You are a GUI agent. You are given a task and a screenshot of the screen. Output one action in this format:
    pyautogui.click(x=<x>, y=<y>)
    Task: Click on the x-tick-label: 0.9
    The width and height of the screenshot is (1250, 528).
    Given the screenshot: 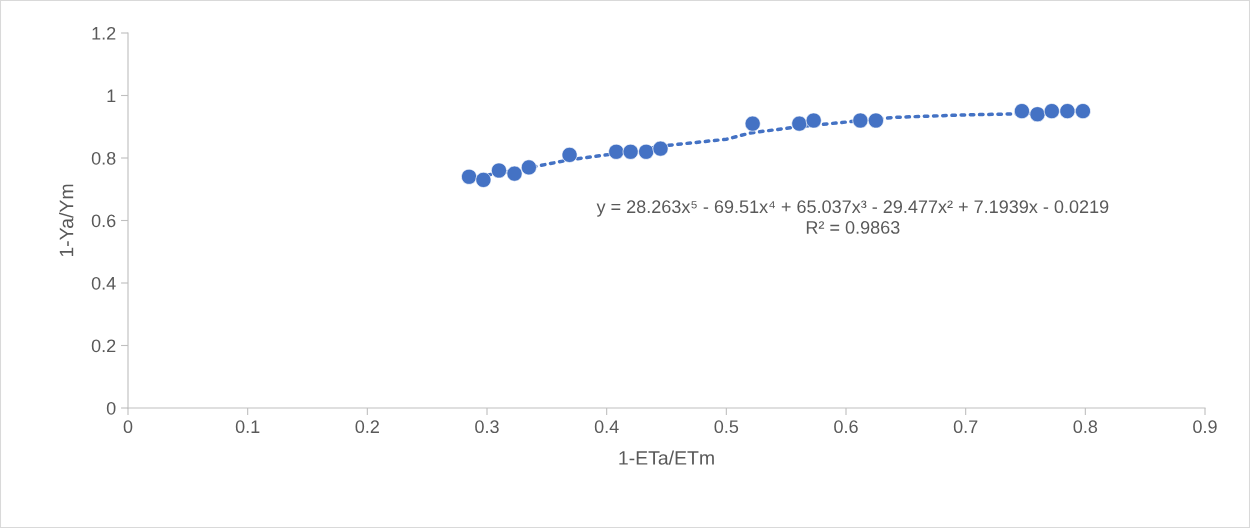 What is the action you would take?
    pyautogui.click(x=1205, y=427)
    